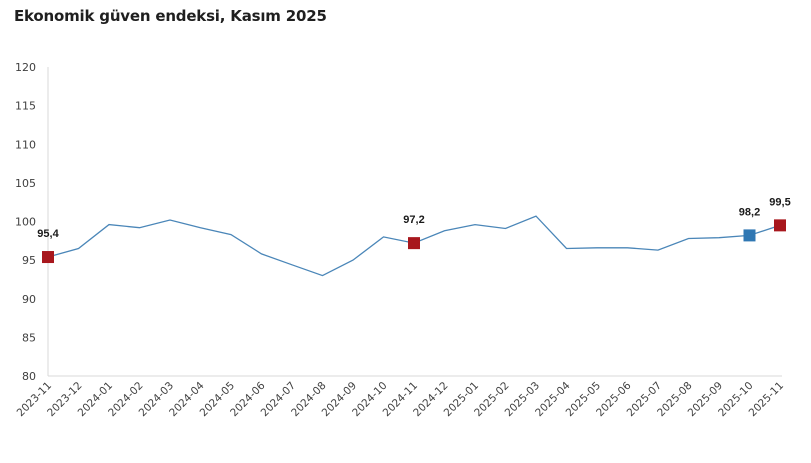 This screenshot has height=463, width=811. Describe the element at coordinates (779, 202) in the screenshot. I see `data-label: 99,5` at that location.